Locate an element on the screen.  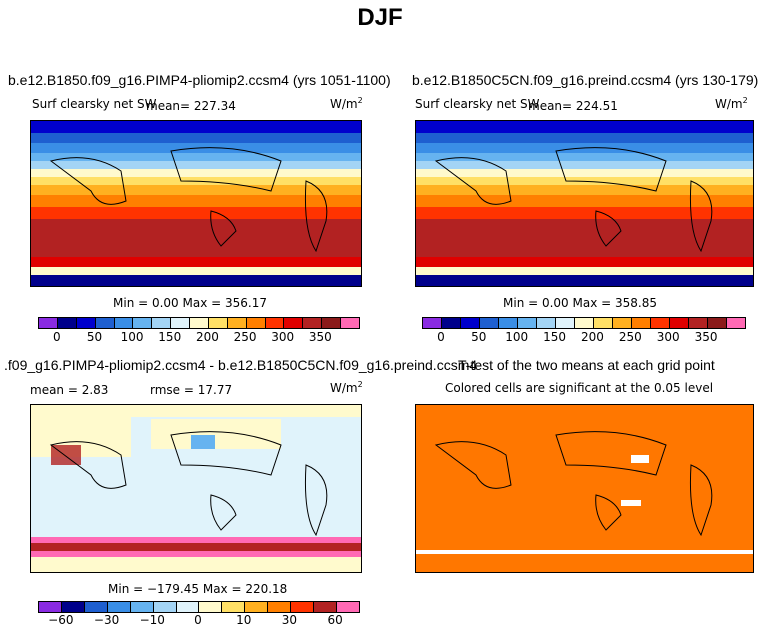
panel4-map is located at coordinates (584, 488).